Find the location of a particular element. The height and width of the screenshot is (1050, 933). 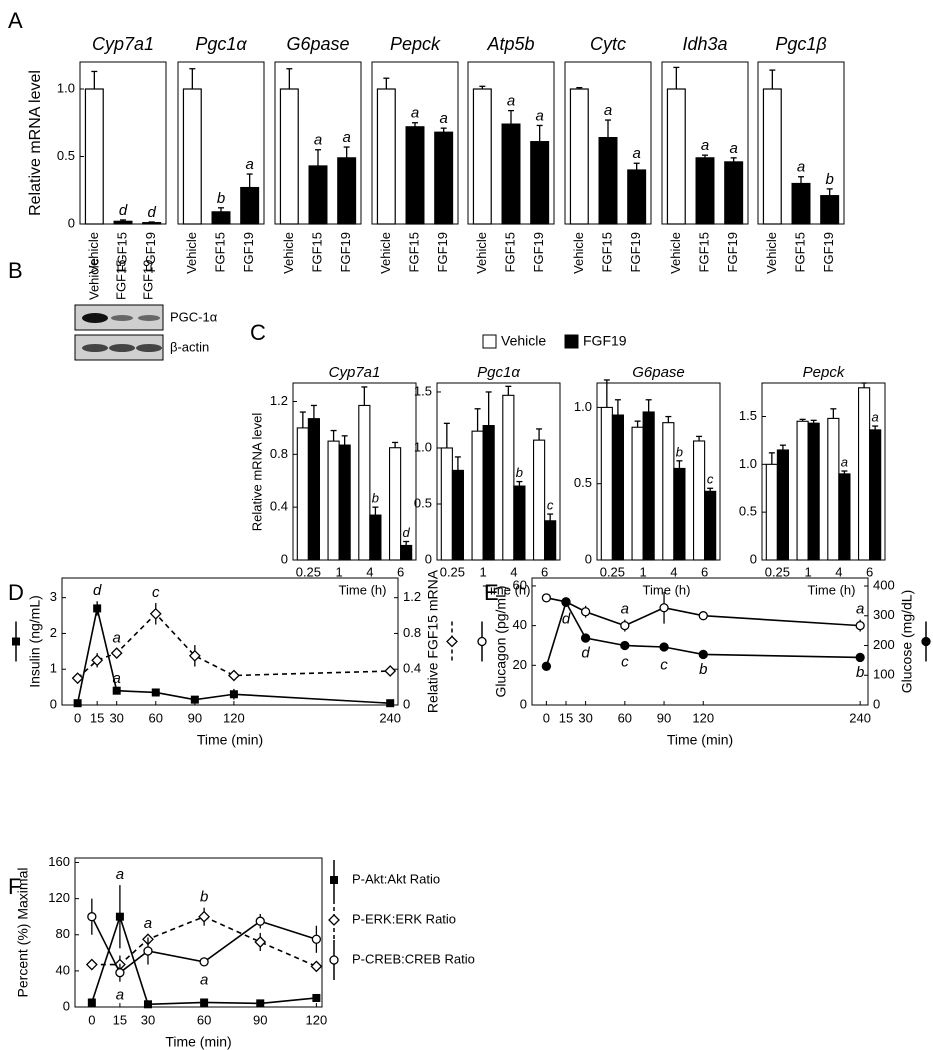

x-tick-label: 240 is located at coordinates (390, 717).